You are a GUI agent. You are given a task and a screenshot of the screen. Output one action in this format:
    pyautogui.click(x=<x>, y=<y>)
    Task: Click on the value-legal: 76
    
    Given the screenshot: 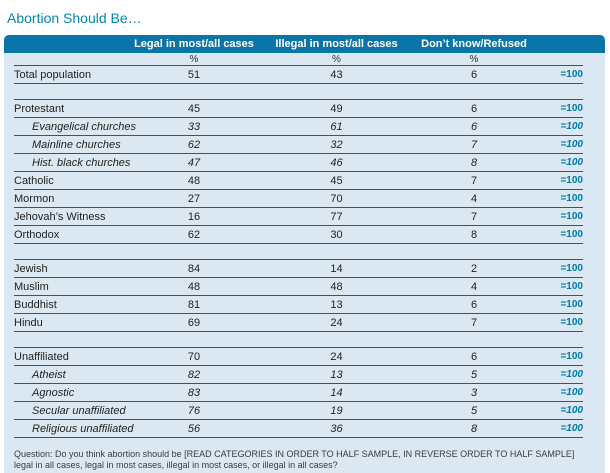 What is the action you would take?
    pyautogui.click(x=194, y=410)
    